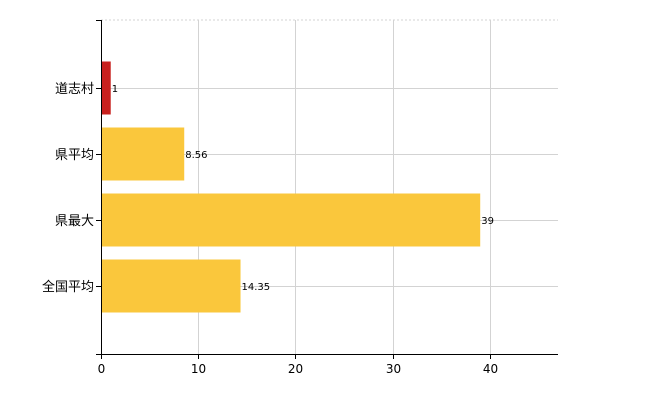  What do you see at coordinates (198, 369) in the screenshot?
I see `x-tick-label-10: 10` at bounding box center [198, 369].